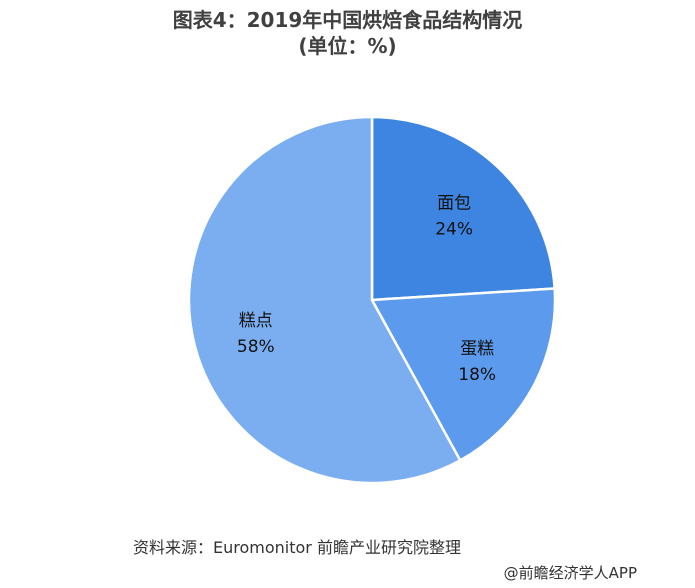  I want to click on slice-value-label-1: 24%, so click(454, 230).